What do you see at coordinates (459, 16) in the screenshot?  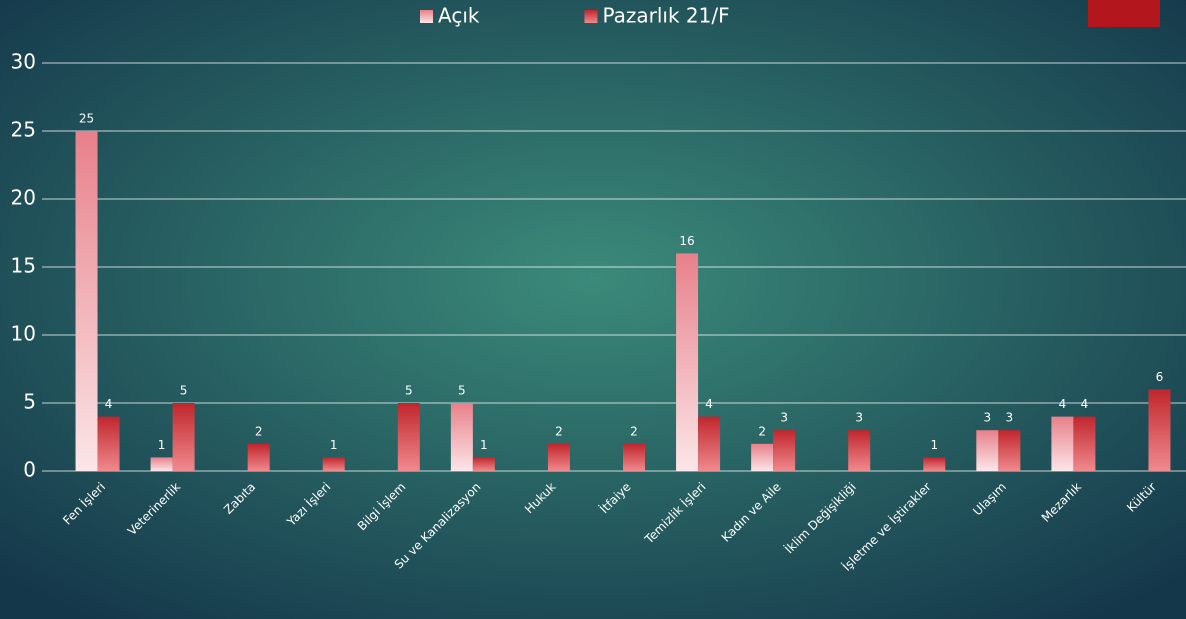 I see `legend-label: Açık` at bounding box center [459, 16].